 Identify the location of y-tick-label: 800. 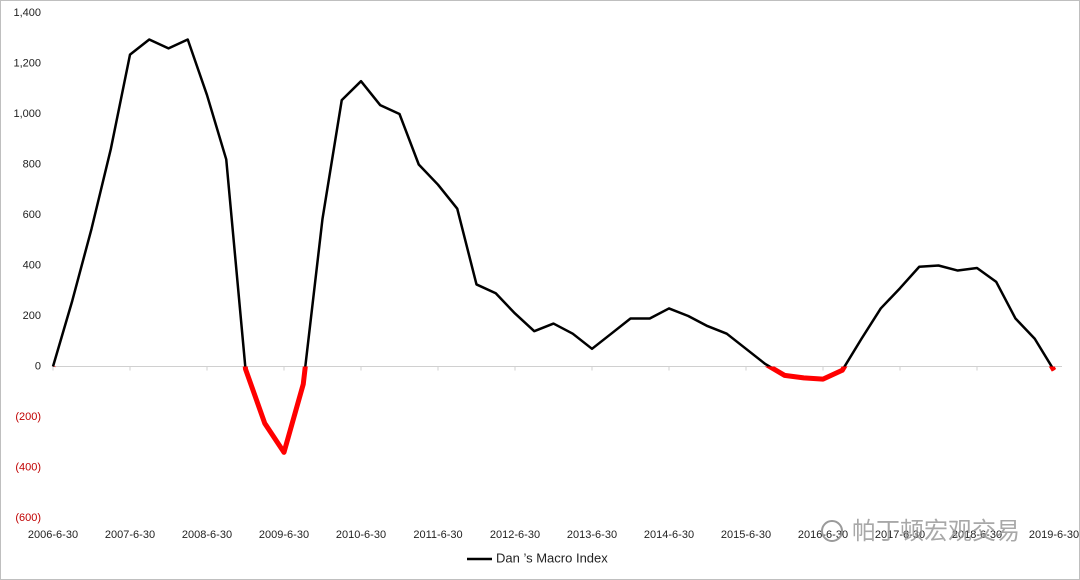
(32, 164).